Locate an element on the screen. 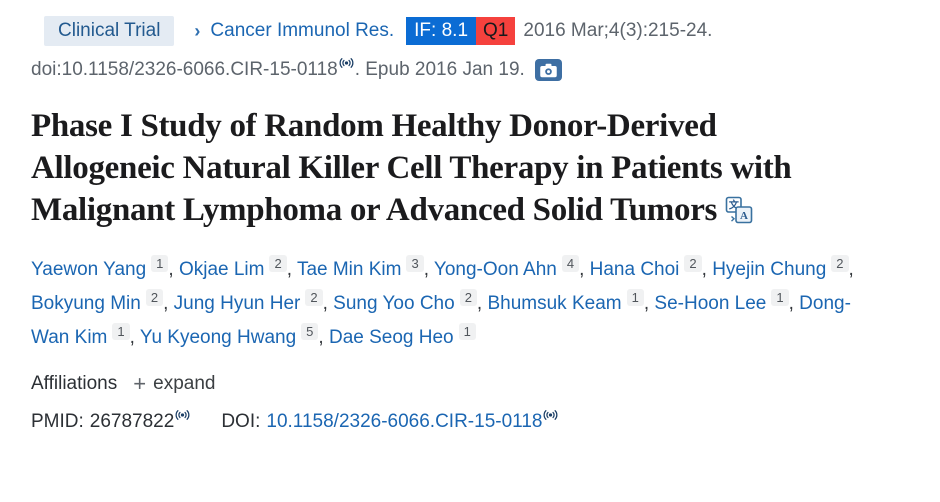 The image size is (940, 502). plus-icon: + is located at coordinates (140, 383).